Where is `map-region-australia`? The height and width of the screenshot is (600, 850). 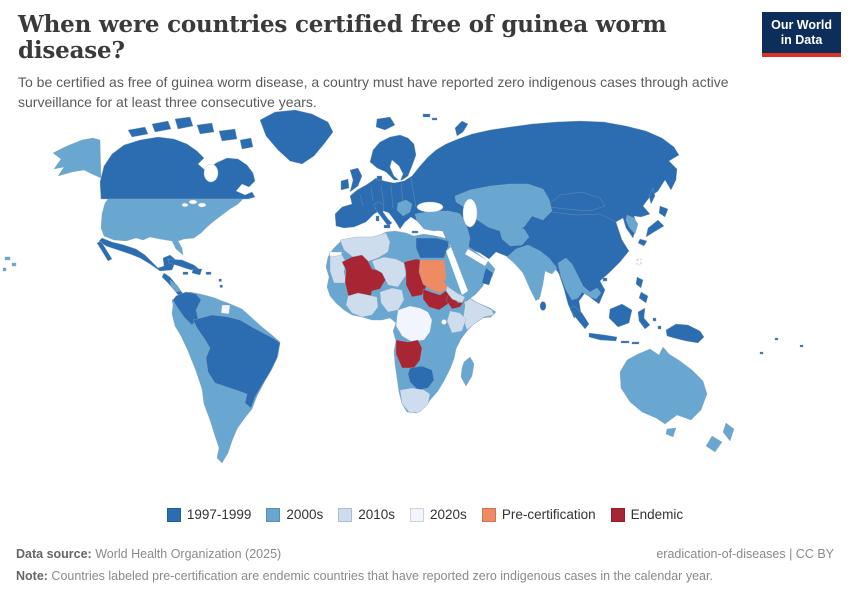 map-region-australia is located at coordinates (663, 385).